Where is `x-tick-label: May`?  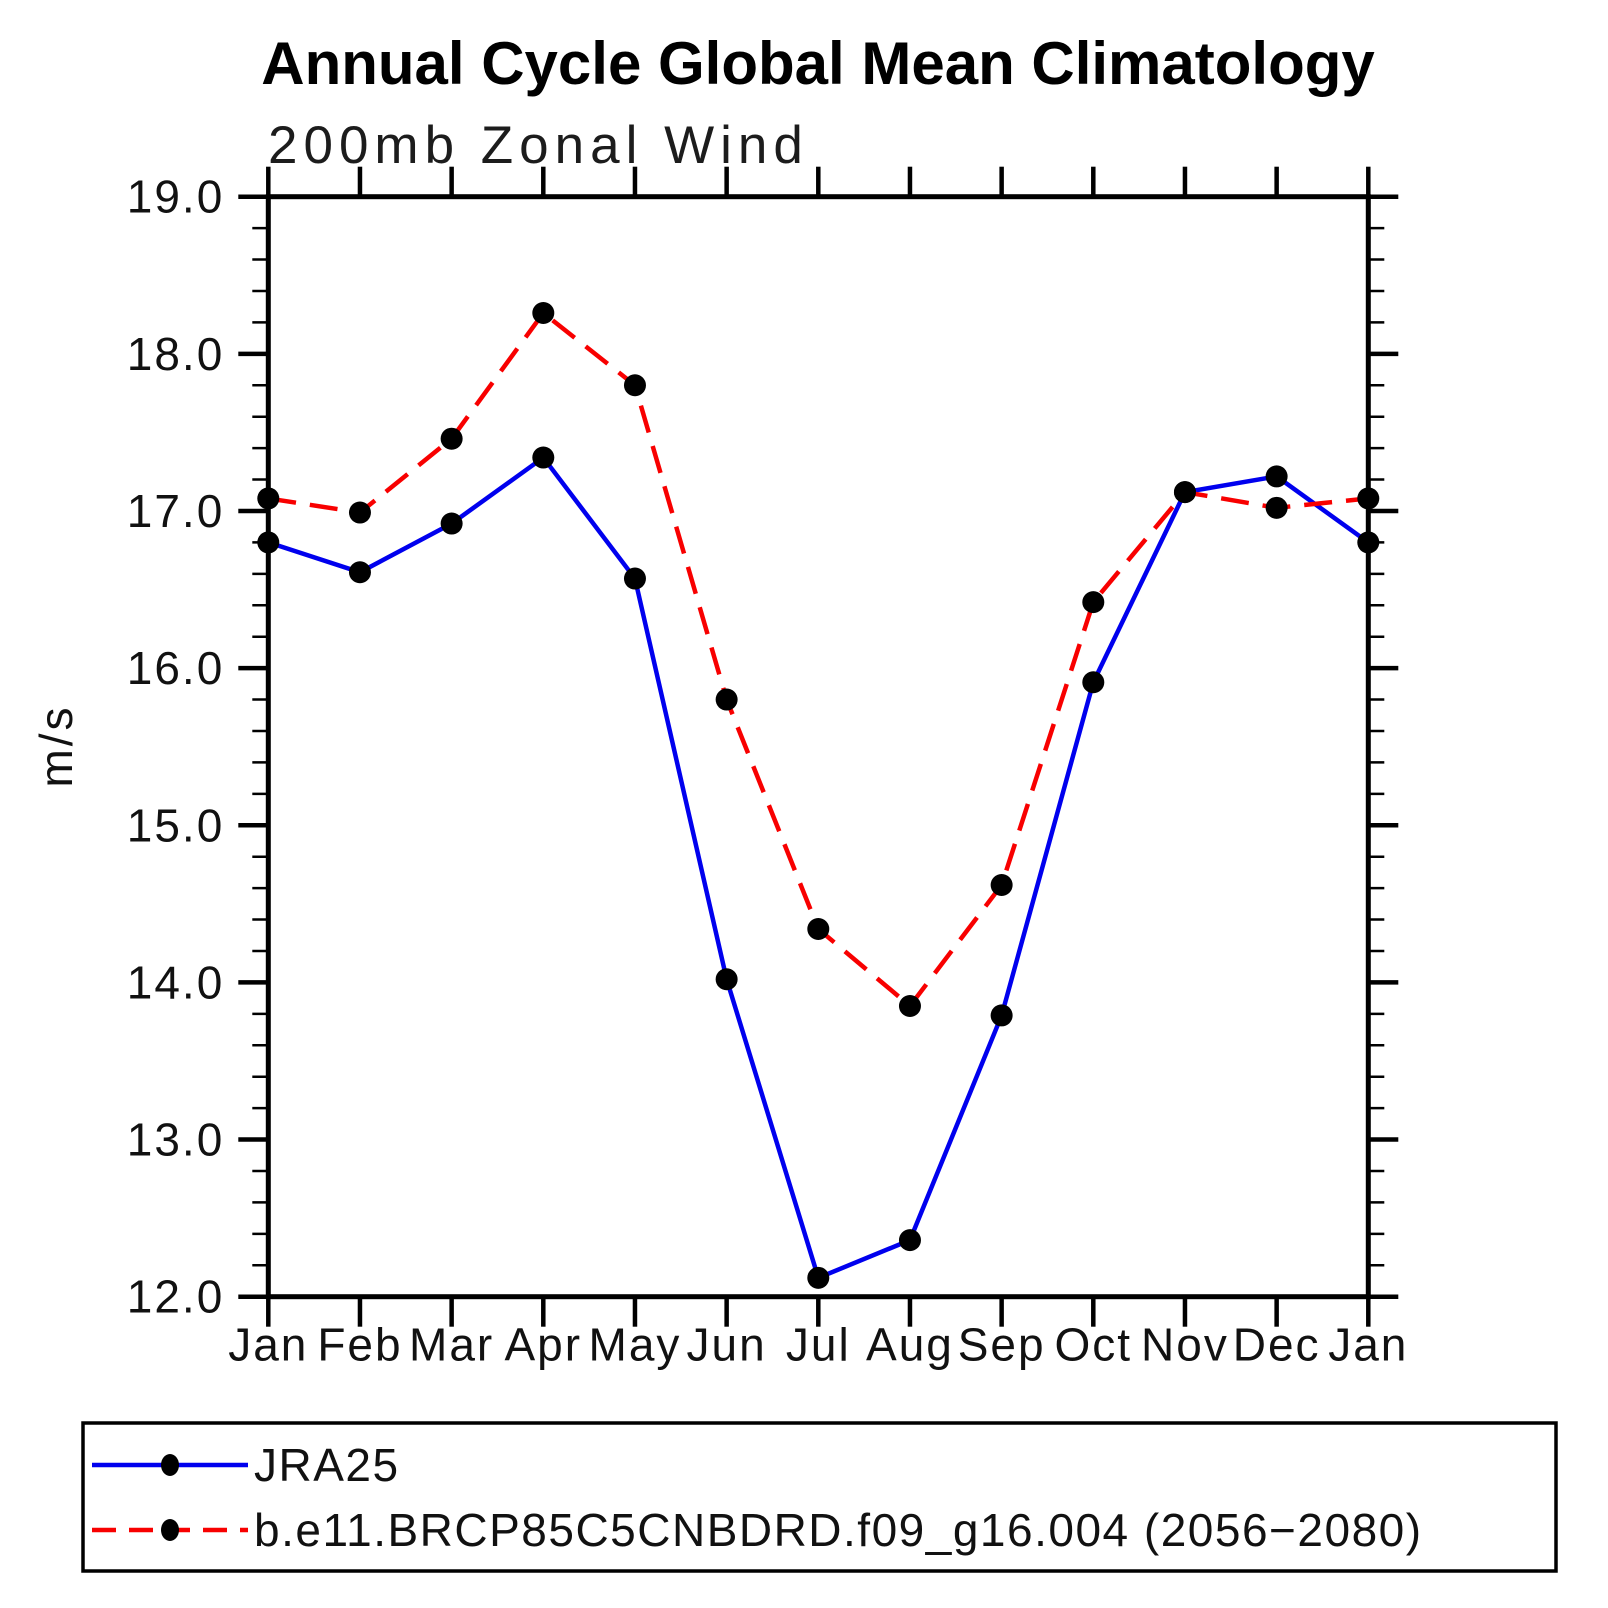 x-tick-label: May is located at coordinates (635, 1345).